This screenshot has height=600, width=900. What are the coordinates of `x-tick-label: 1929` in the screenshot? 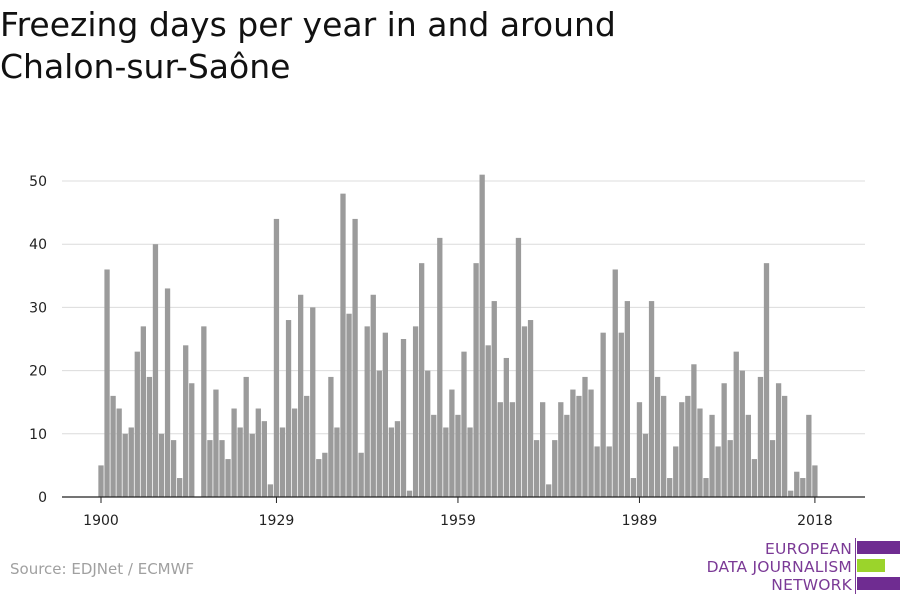 It's located at (277, 521).